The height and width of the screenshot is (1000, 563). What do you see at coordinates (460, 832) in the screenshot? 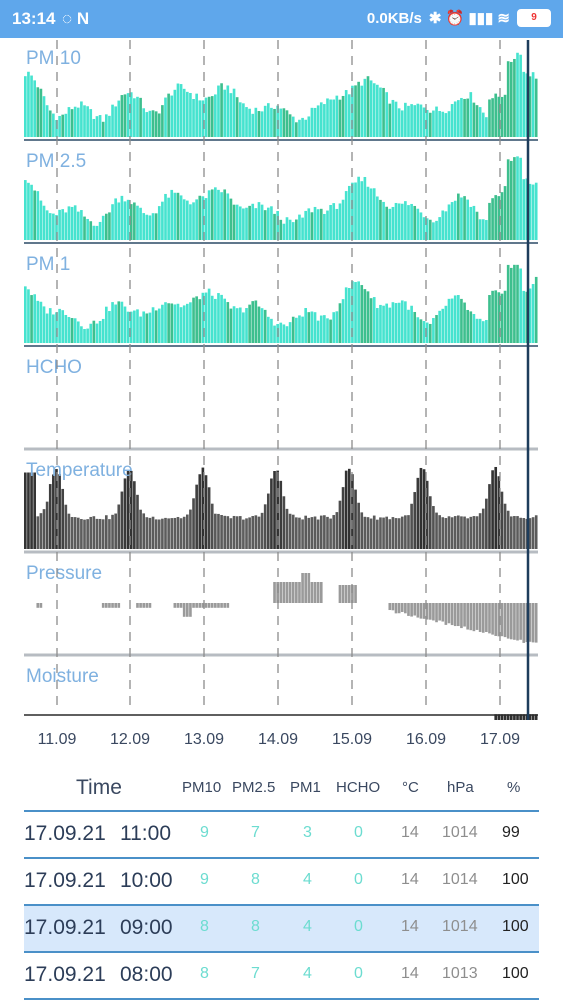
I see `row-pressure: 1014` at bounding box center [460, 832].